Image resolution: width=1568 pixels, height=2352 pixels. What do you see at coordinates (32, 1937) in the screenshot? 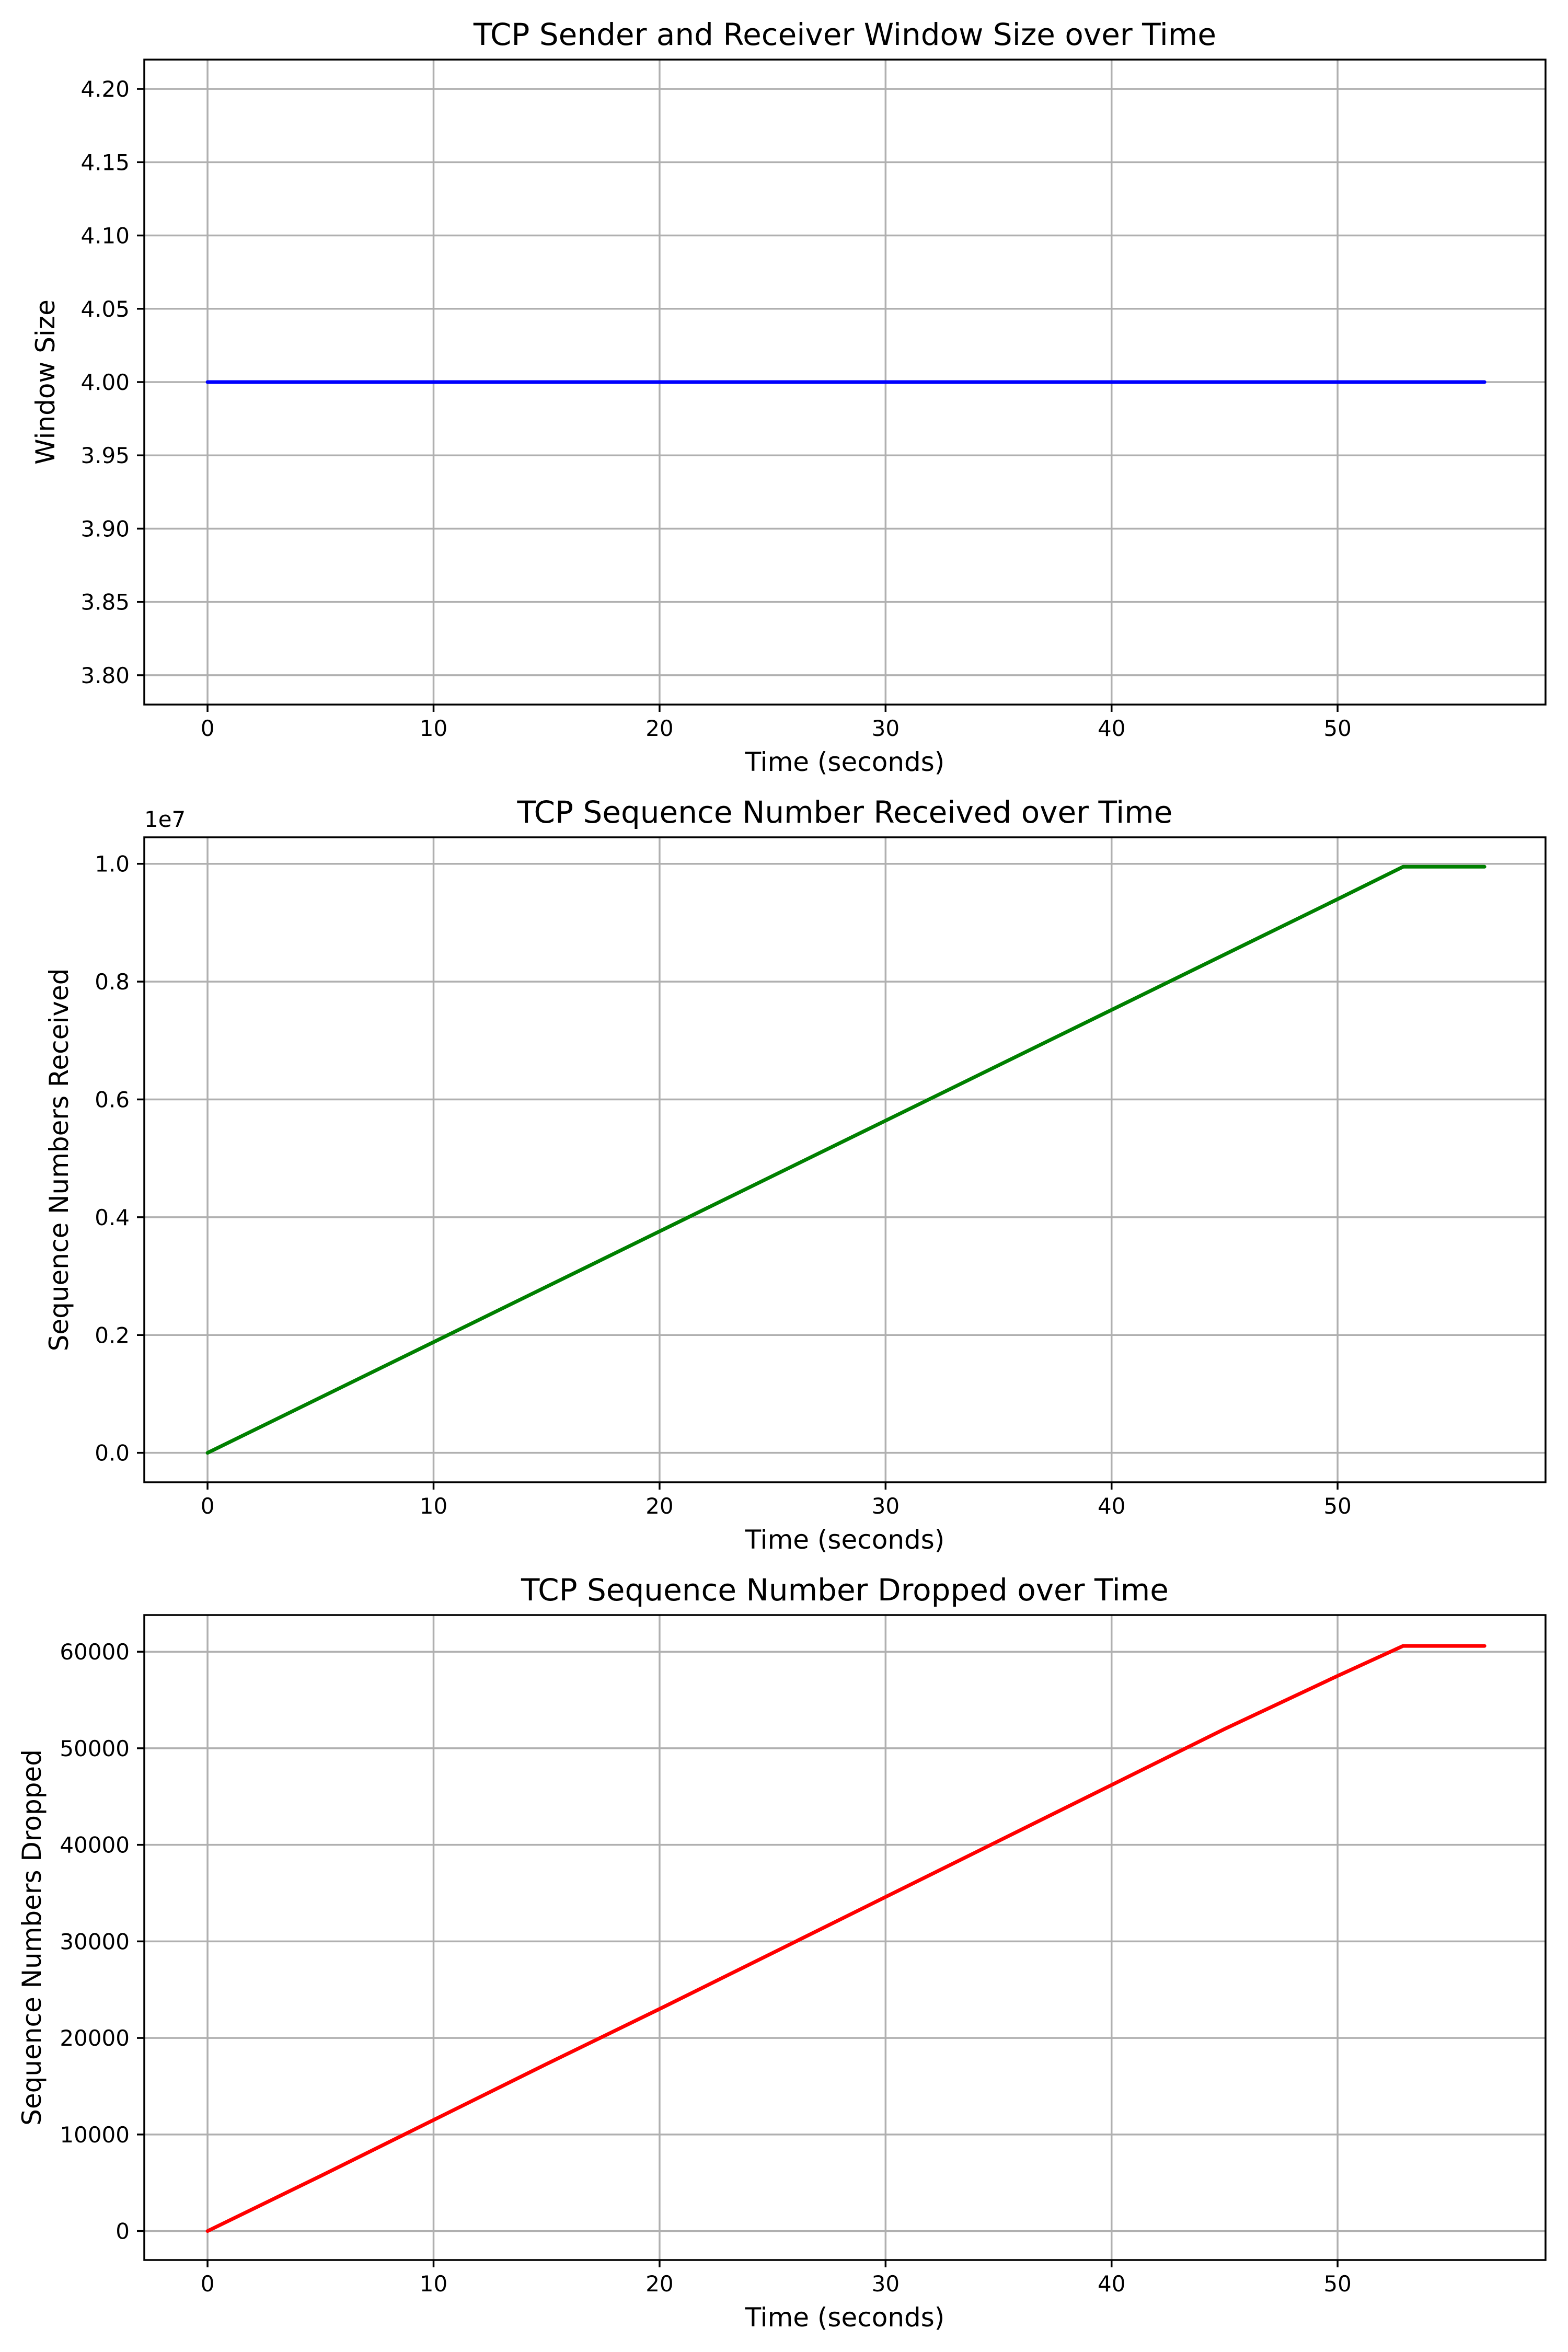
I see `y-axis-label: Sequence Numbers Dropped` at bounding box center [32, 1937].